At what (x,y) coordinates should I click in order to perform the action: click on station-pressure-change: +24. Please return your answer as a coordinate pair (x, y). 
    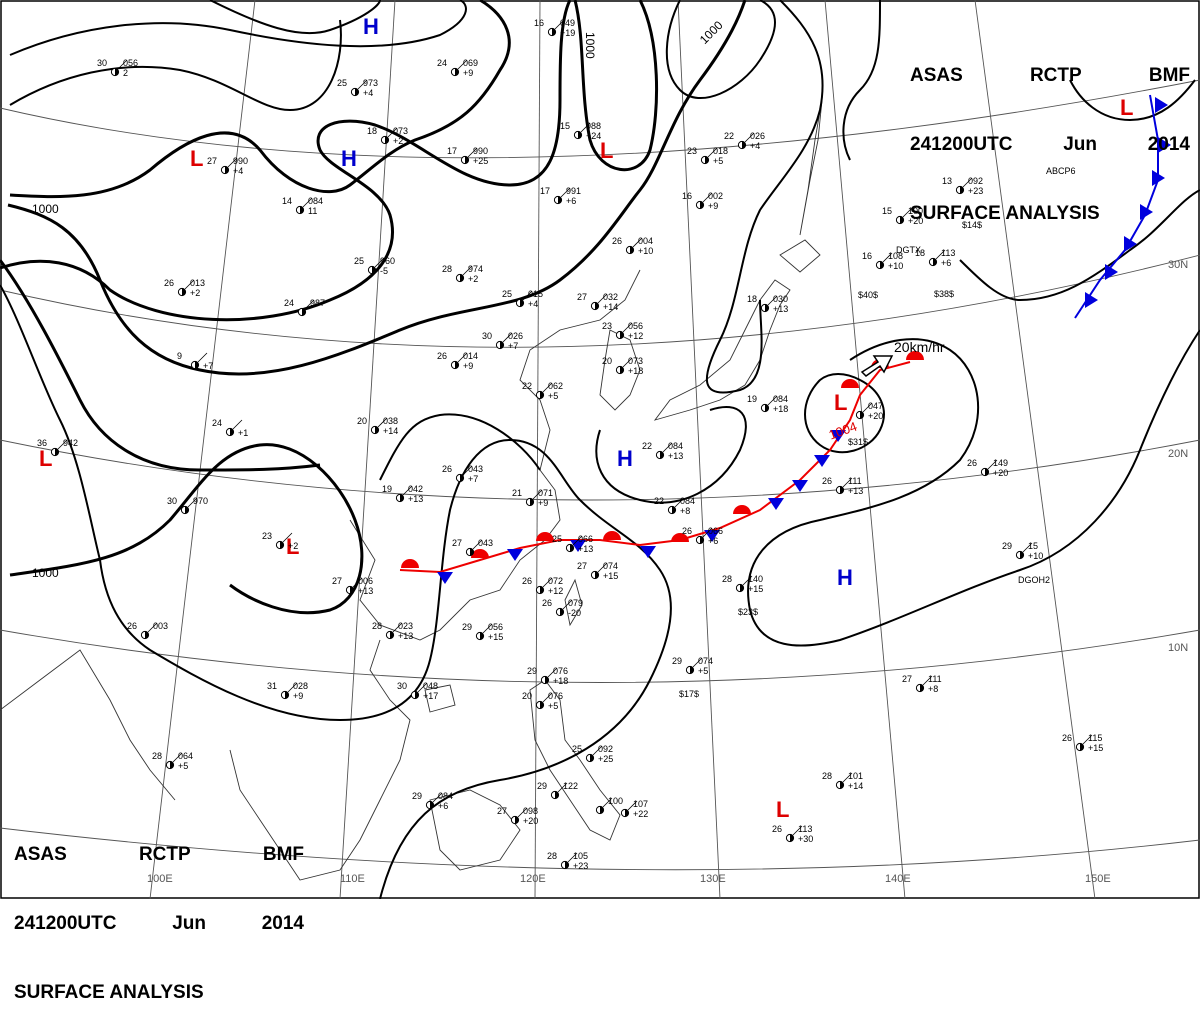
    Looking at the image, I should click on (593, 136).